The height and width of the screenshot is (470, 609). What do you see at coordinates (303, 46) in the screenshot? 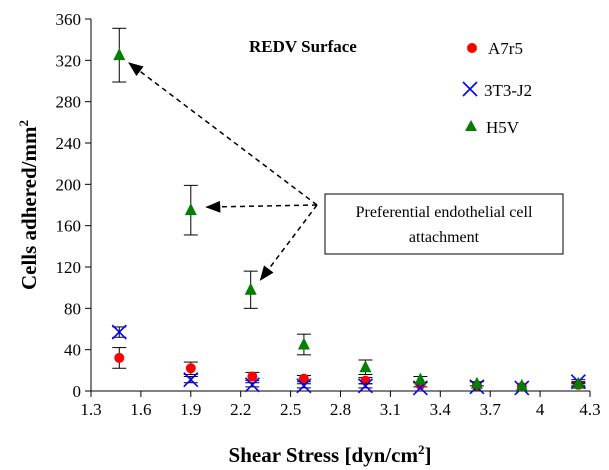
I see `chart-title: REDV Surface` at bounding box center [303, 46].